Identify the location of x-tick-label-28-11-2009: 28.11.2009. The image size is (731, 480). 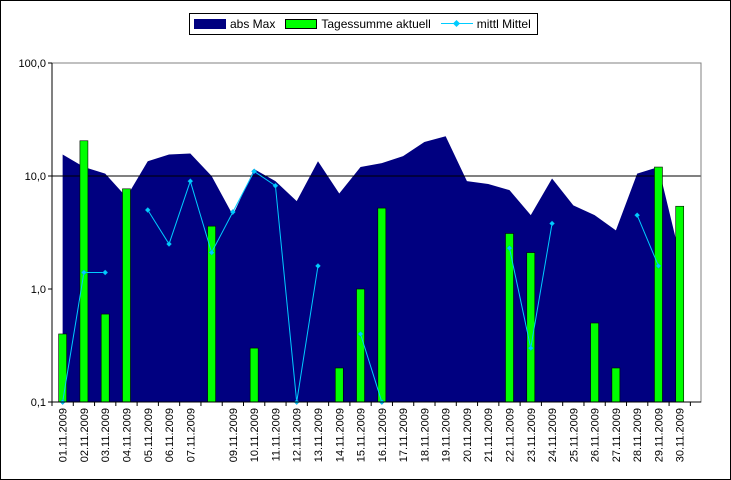
(638, 435).